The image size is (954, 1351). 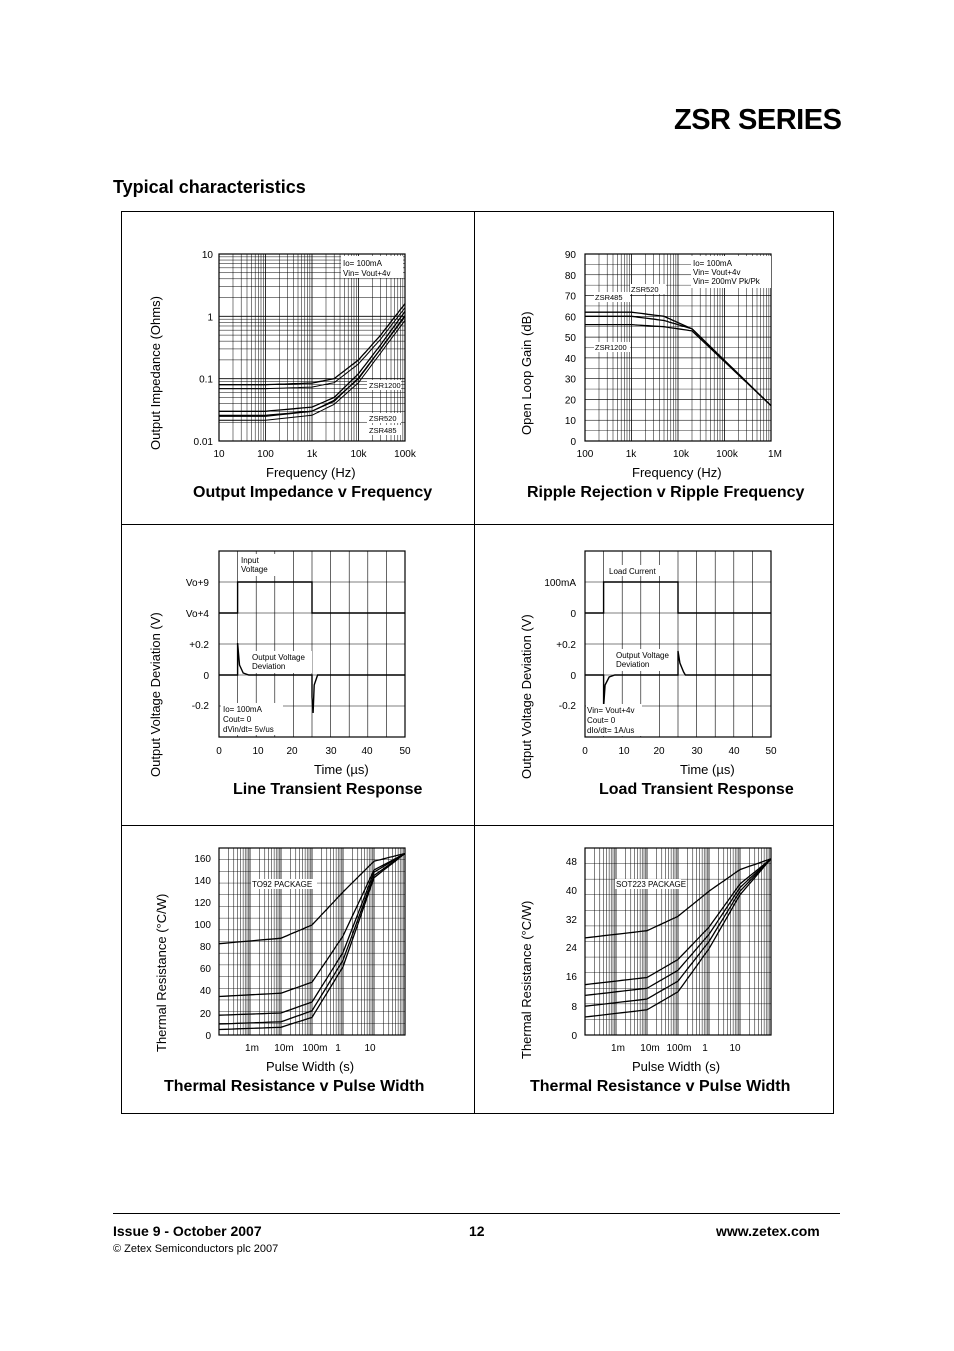 I want to click on tick-label: 40, so click(x=734, y=751).